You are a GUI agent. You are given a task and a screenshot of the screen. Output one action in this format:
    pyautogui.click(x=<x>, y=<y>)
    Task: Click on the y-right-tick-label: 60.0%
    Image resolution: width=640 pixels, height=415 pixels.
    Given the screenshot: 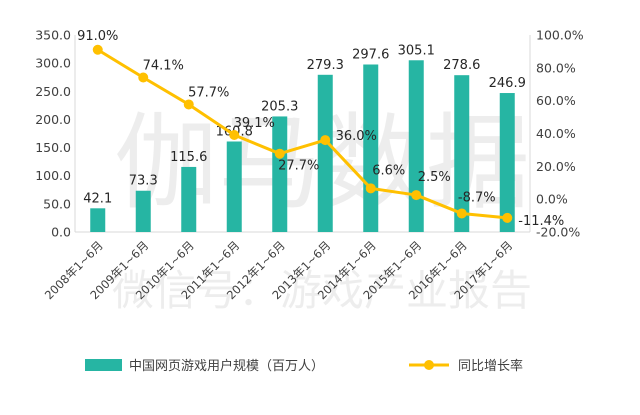 What is the action you would take?
    pyautogui.click(x=556, y=100)
    